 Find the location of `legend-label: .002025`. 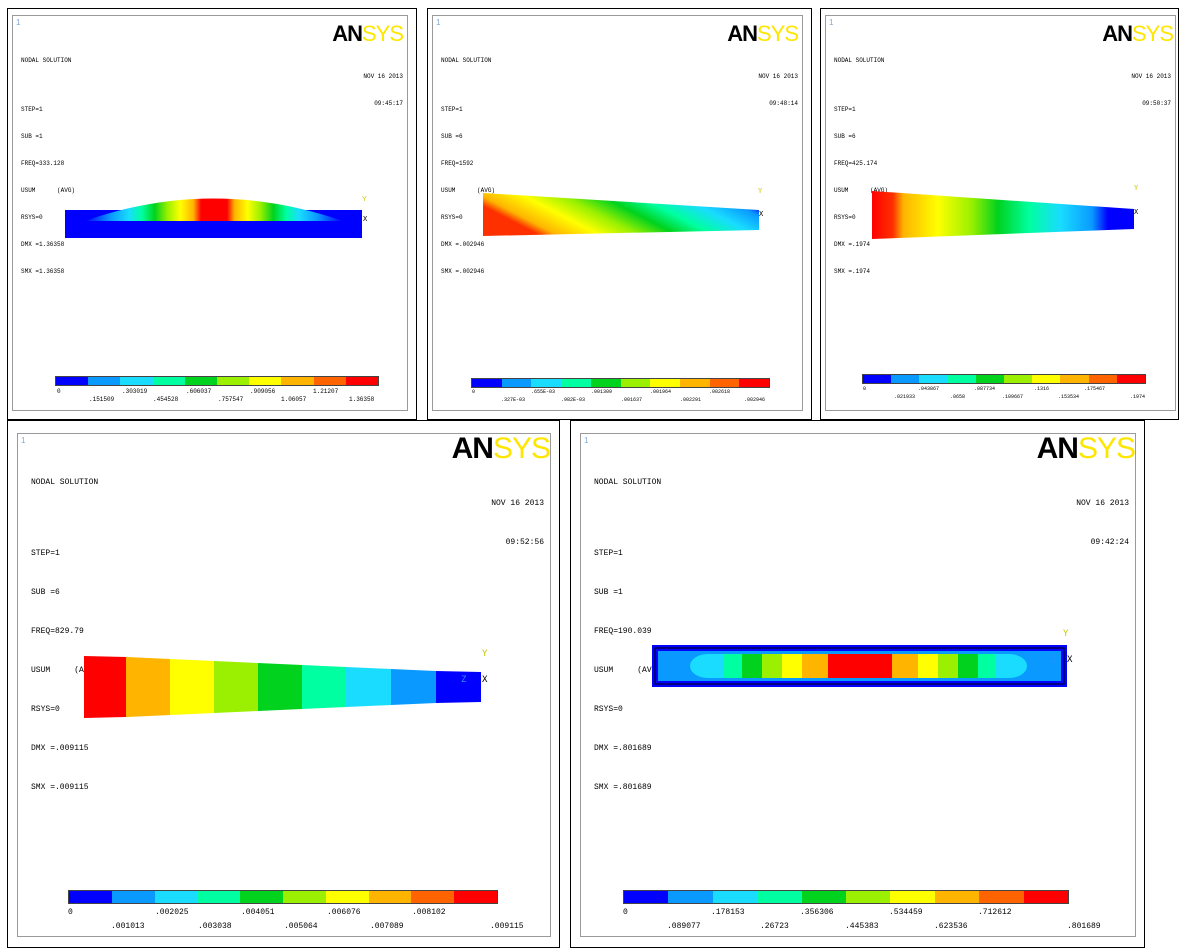

legend-label: .002025 is located at coordinates (172, 912).